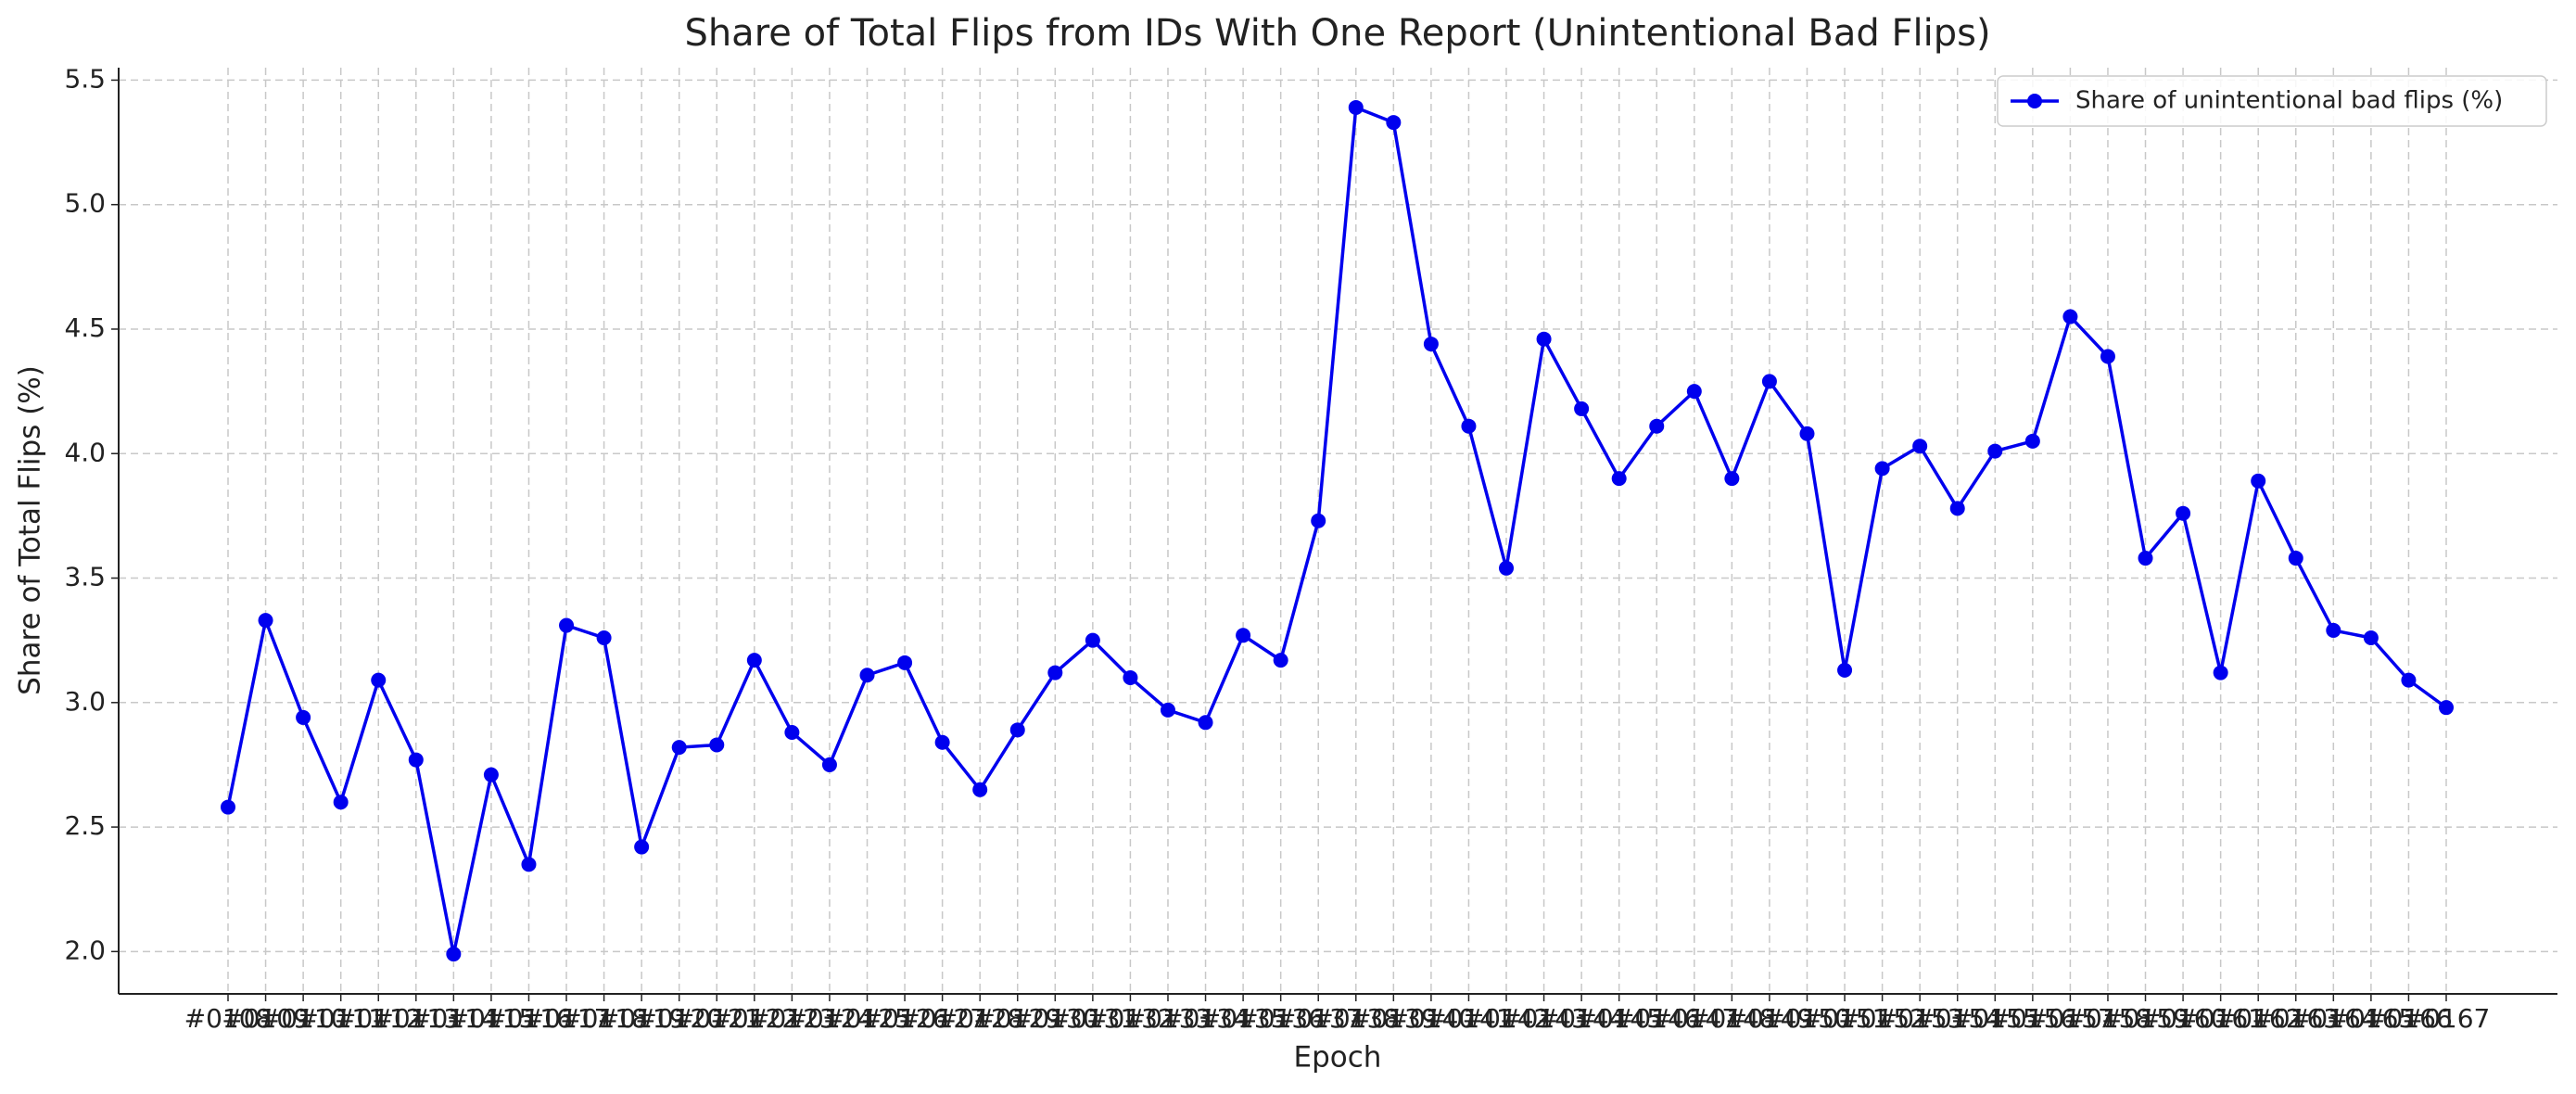  What do you see at coordinates (830, 1018) in the screenshot?
I see `x-tick-label: #0124` at bounding box center [830, 1018].